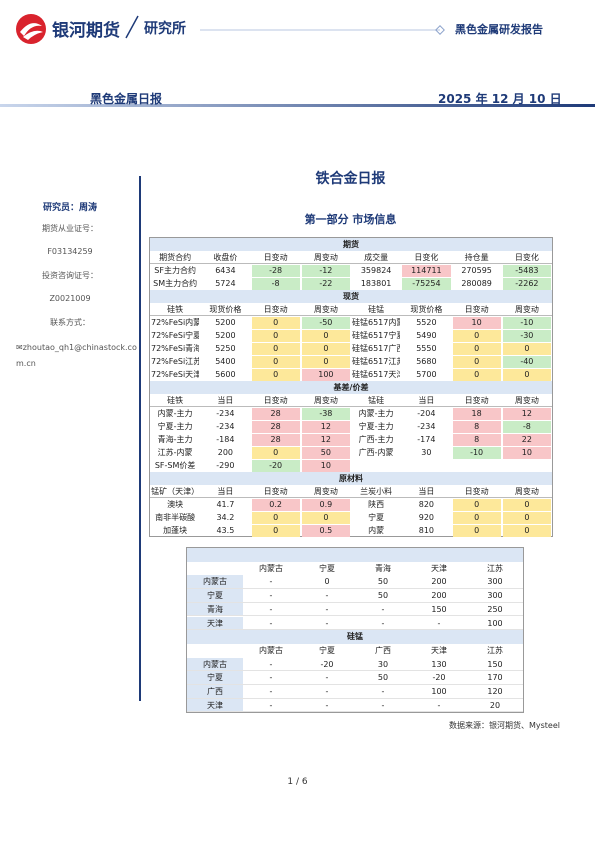 This screenshot has height=842, width=595. I want to click on table-cell: 陕西, so click(376, 504).